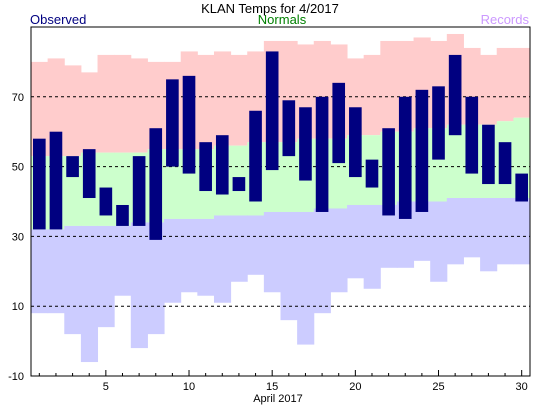  Describe the element at coordinates (18, 307) in the screenshot. I see `y-tick-label-10: 10` at that location.